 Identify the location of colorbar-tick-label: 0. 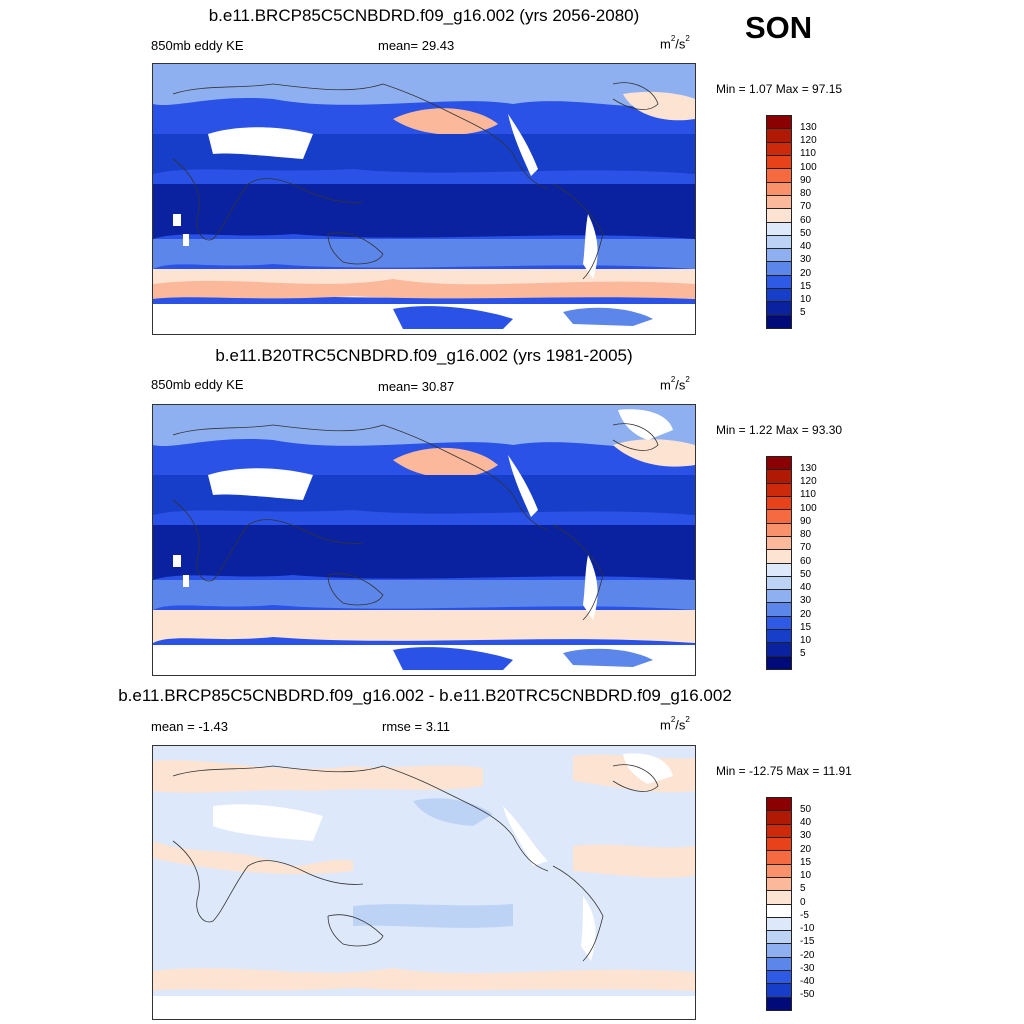
(803, 902).